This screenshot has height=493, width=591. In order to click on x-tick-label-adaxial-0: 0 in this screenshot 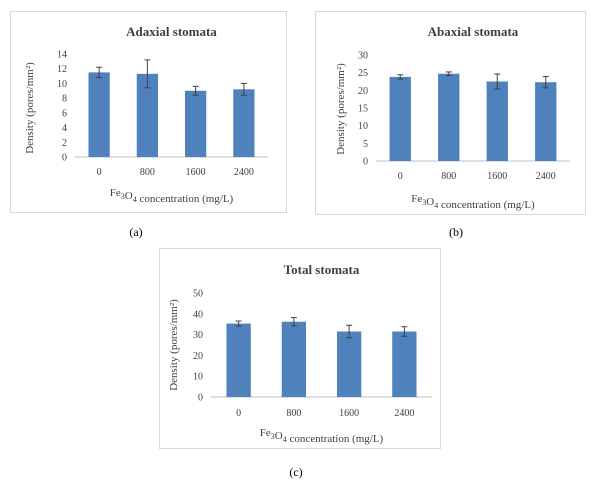, I will do `click(99, 172)`.